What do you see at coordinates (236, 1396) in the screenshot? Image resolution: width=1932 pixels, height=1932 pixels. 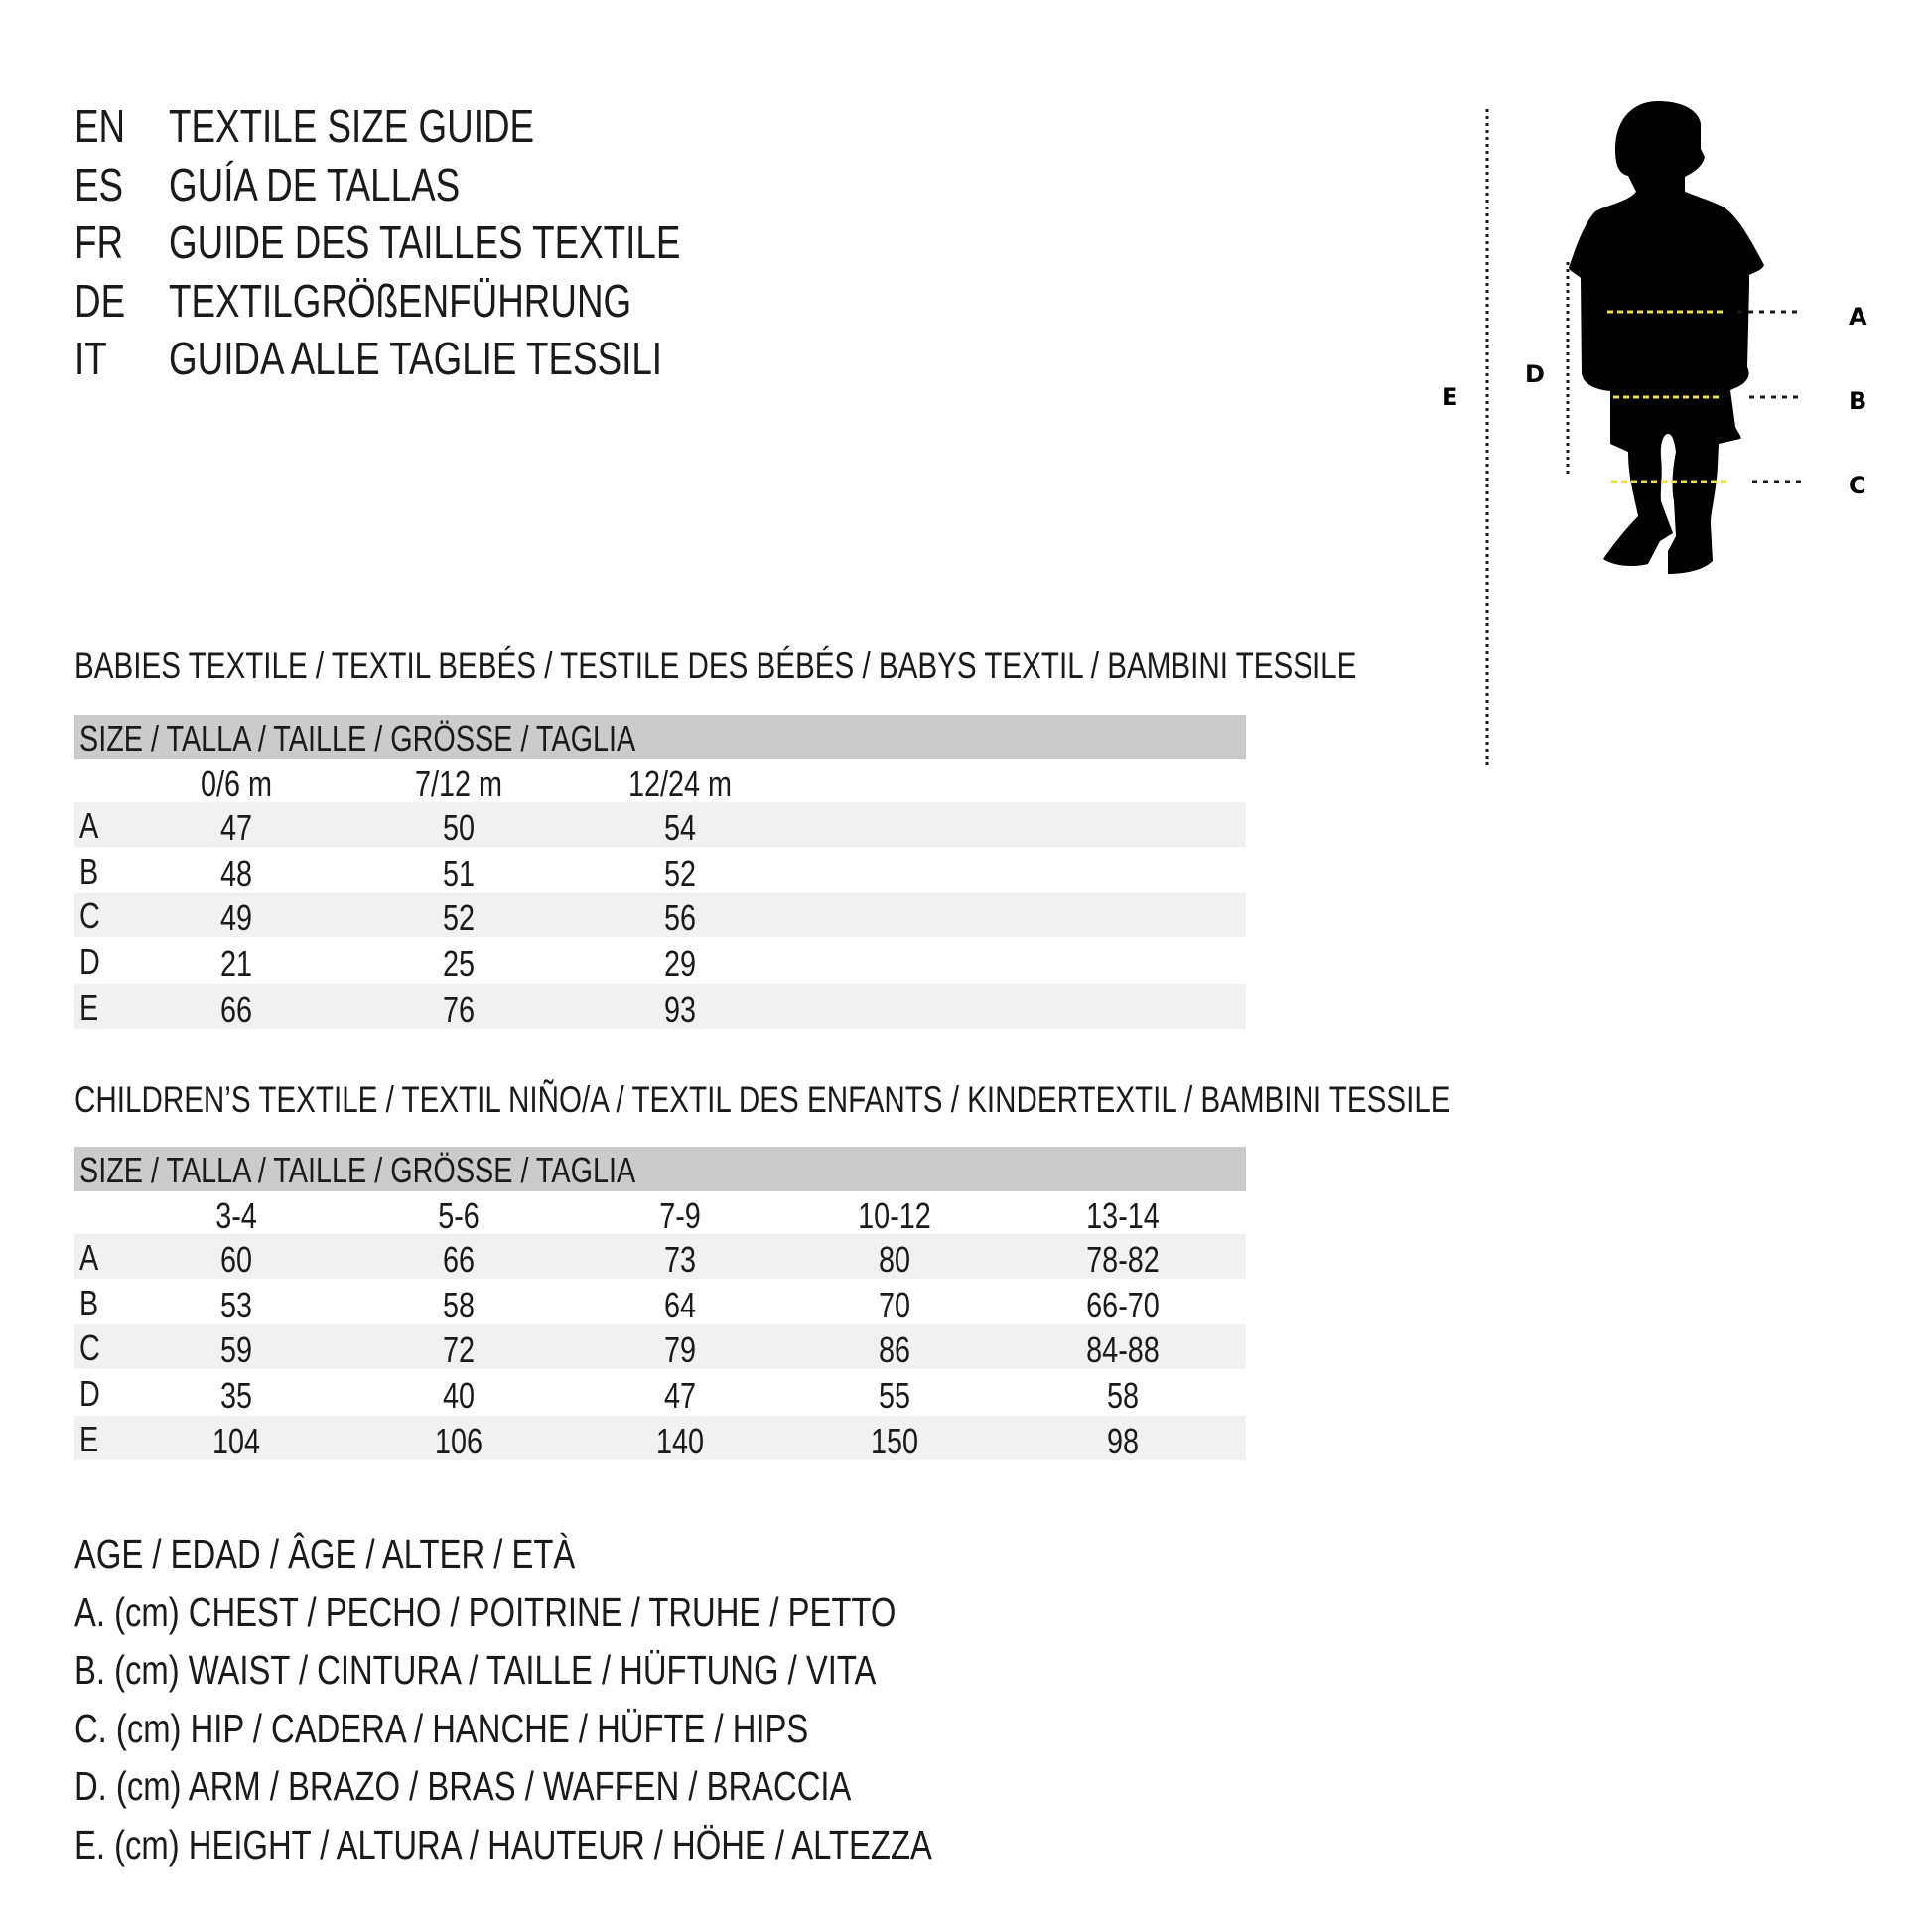 I see `table-cell: 35` at bounding box center [236, 1396].